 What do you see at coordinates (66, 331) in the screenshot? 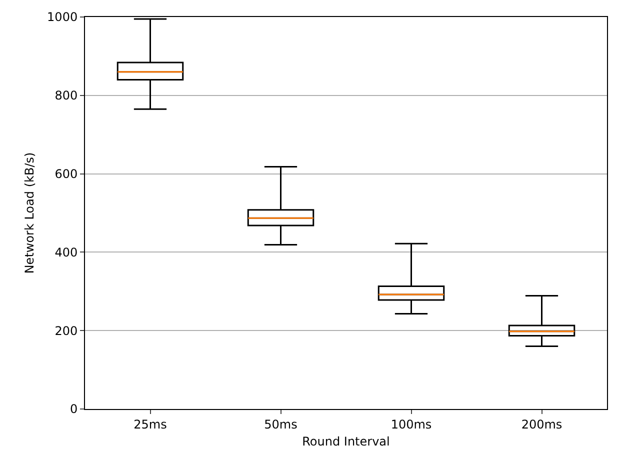
I see `y-tick-label: 200` at bounding box center [66, 331].